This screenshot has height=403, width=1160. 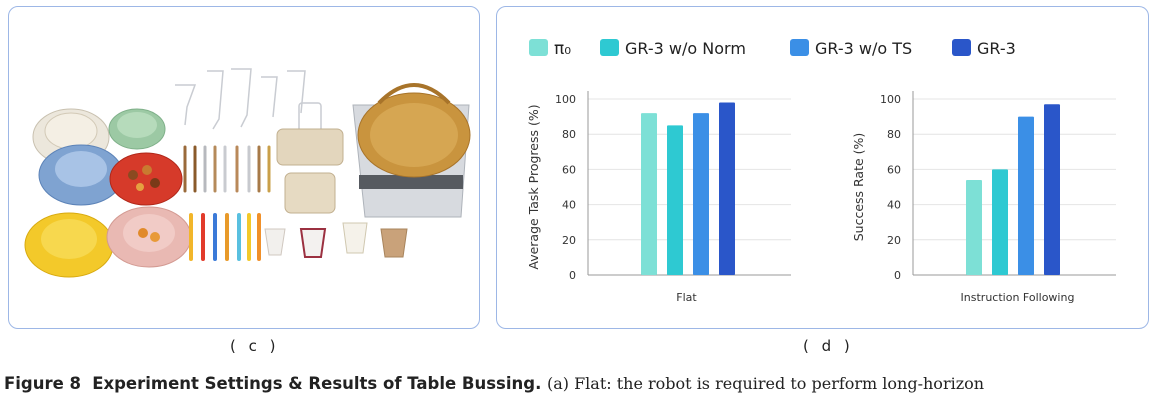 I want to click on legend-label-pi0: π₀, so click(x=562, y=49).